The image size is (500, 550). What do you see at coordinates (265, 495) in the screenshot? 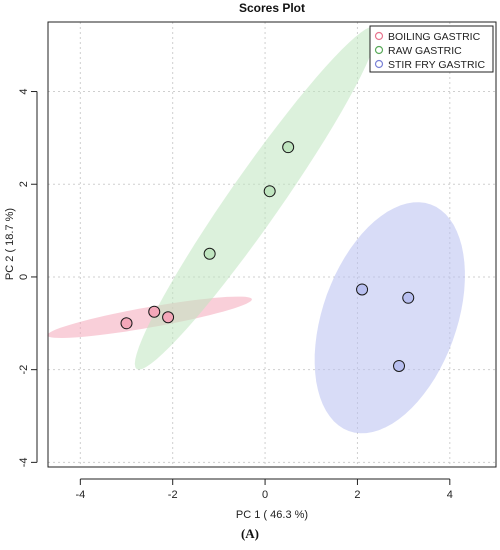
I see `x-tick-label: 0` at bounding box center [265, 495].